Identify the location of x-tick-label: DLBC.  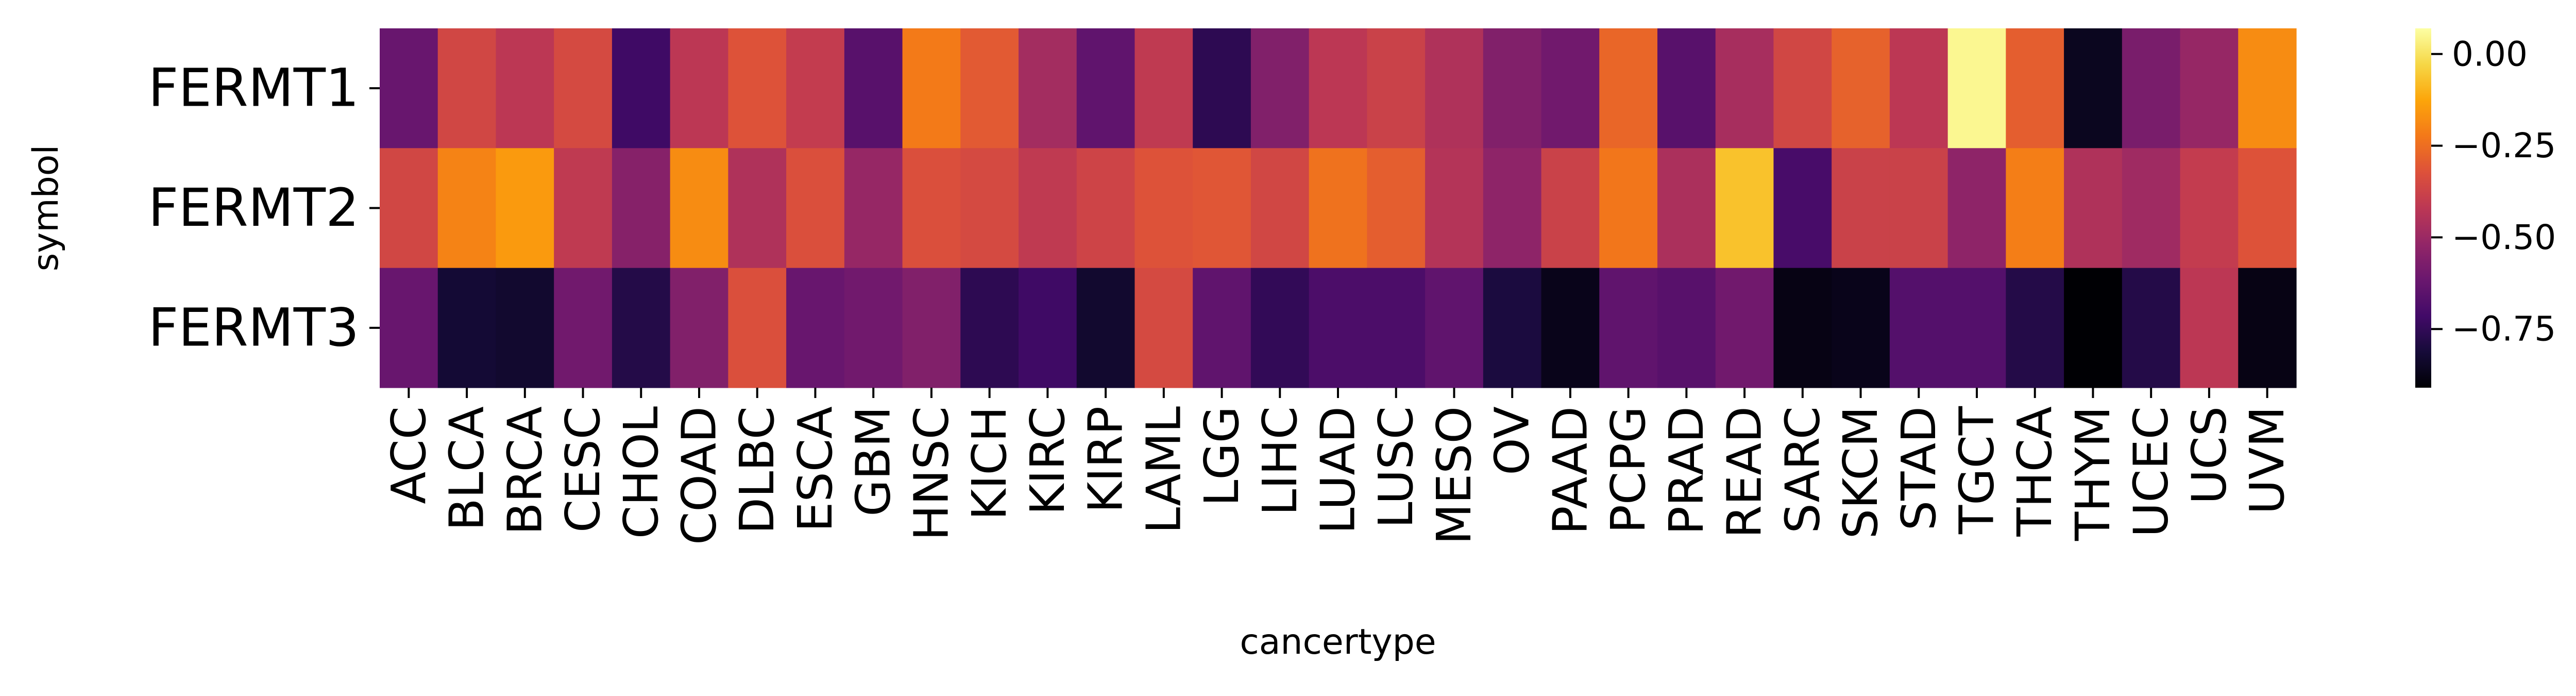
(757, 470).